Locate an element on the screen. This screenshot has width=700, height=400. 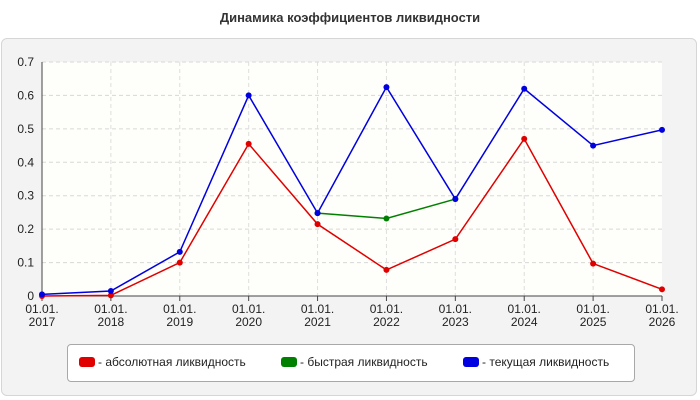
y-tick-label: 0.3 is located at coordinates (25, 196).